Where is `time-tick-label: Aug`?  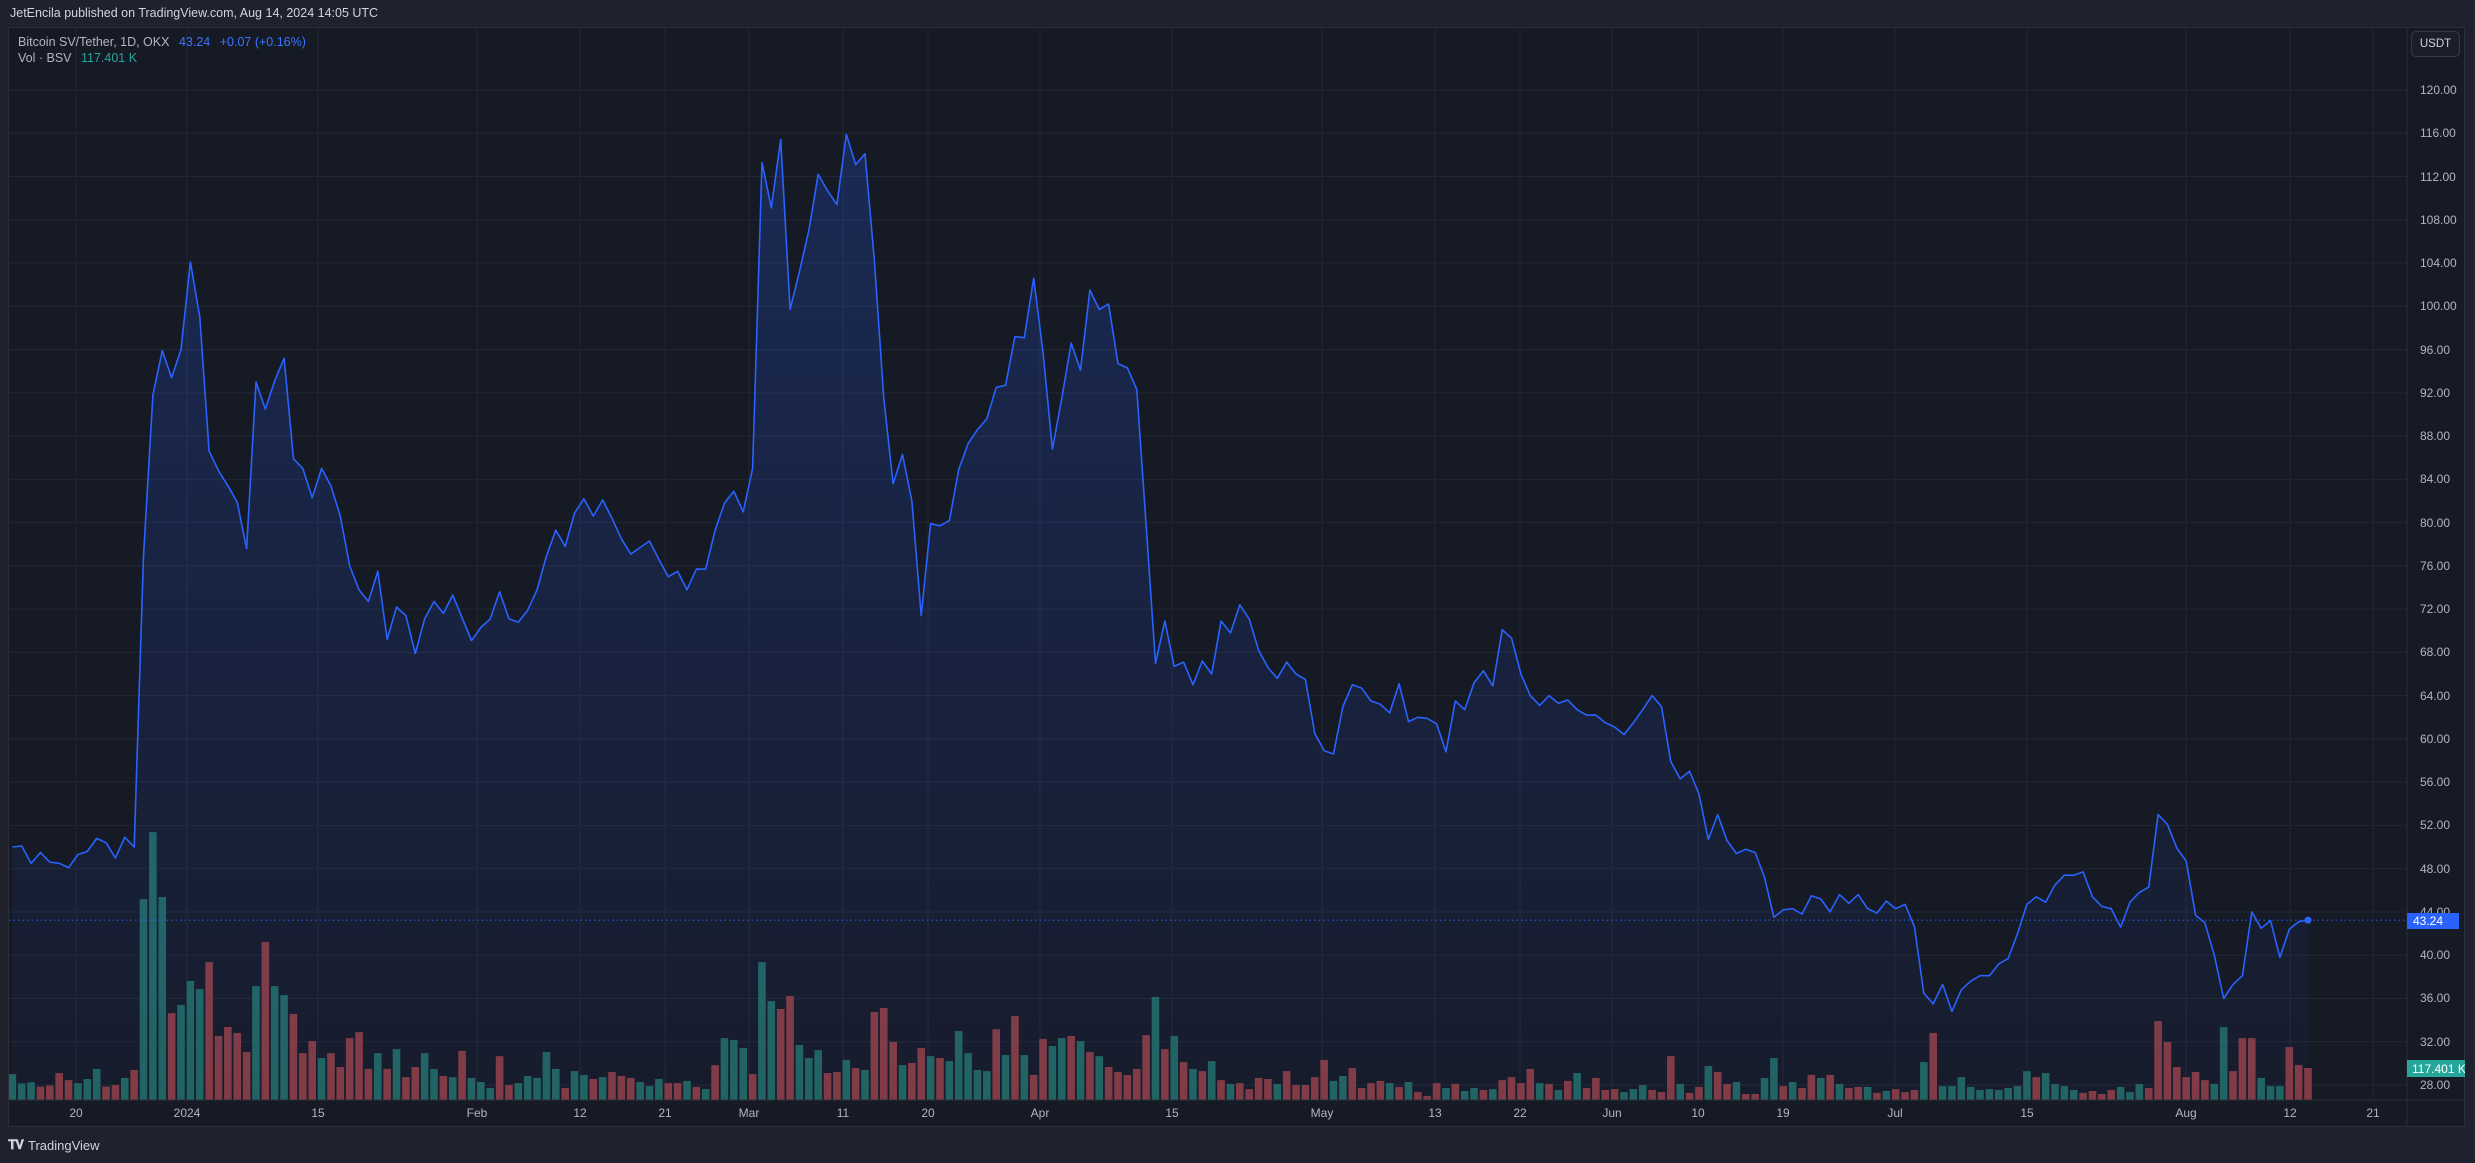
time-tick-label: Aug is located at coordinates (2186, 1113).